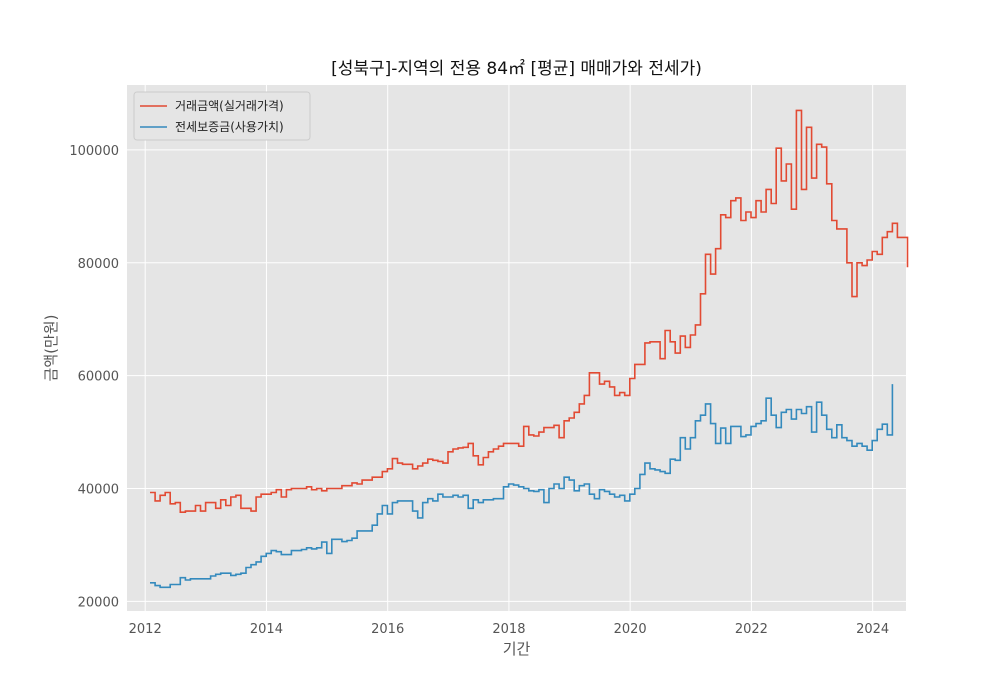 The height and width of the screenshot is (692, 1008). Describe the element at coordinates (51, 348) in the screenshot. I see `y-axis-label: 금액(만원)` at that location.